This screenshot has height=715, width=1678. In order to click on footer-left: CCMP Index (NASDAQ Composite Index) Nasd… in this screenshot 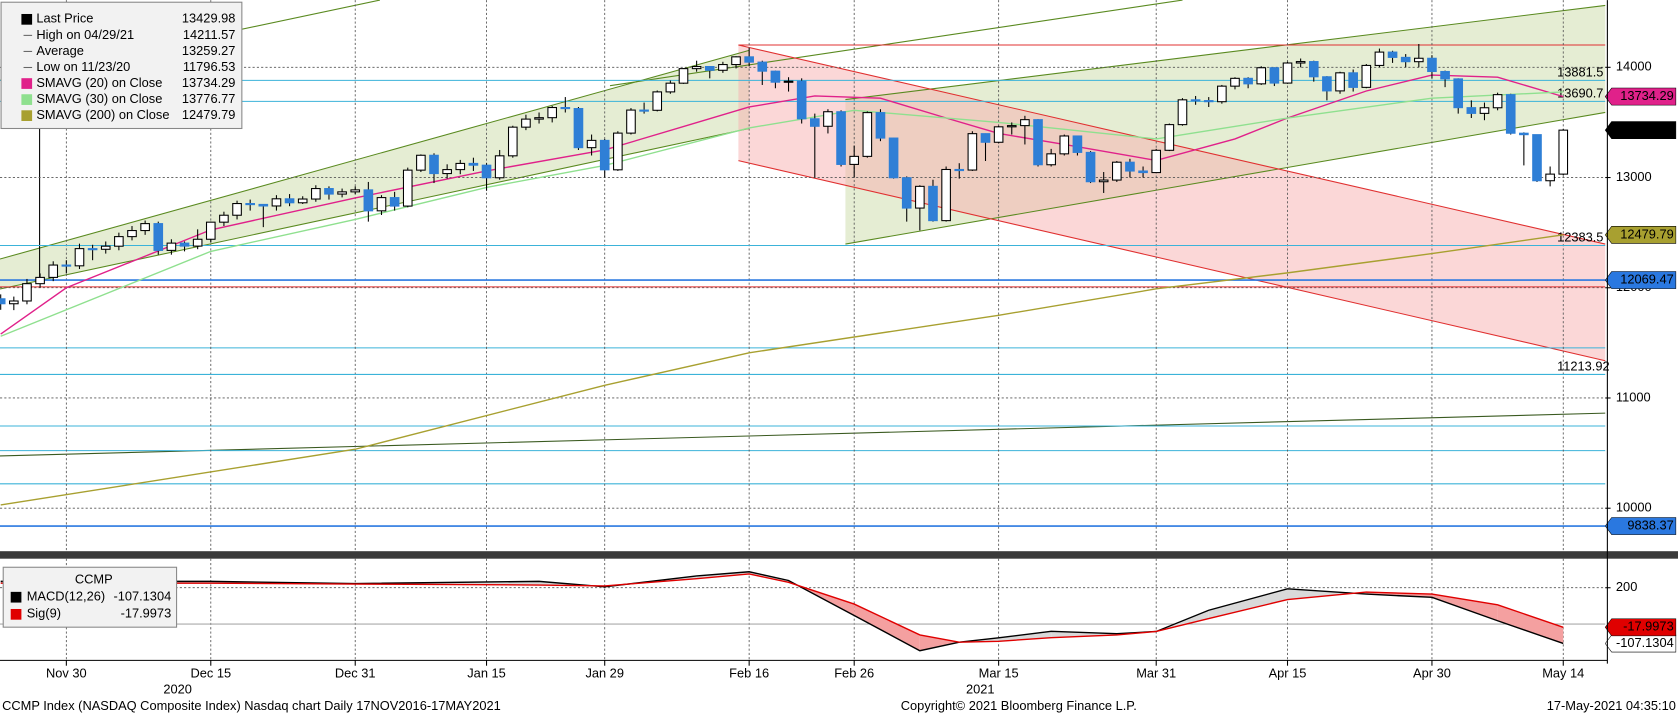, I will do `click(251, 705)`.